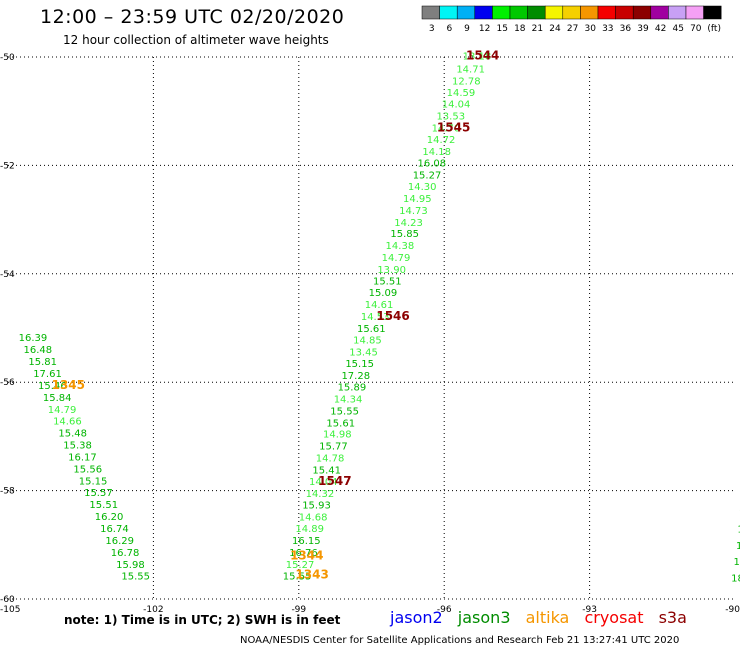 The width and height of the screenshot is (740, 650). I want to click on swh-label: 15.46, so click(52, 386).